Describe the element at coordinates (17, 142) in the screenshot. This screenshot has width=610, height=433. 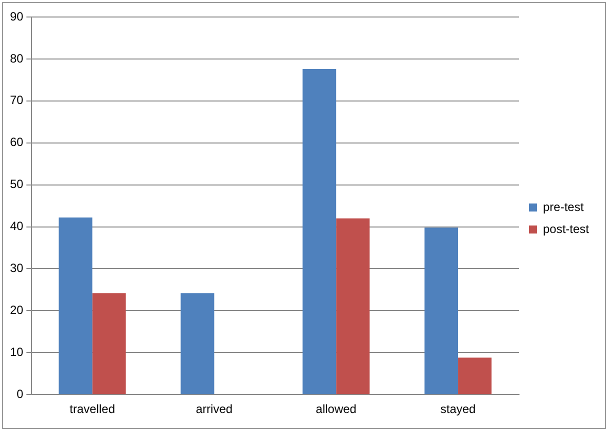
I see `y-tick-label: 60` at that location.